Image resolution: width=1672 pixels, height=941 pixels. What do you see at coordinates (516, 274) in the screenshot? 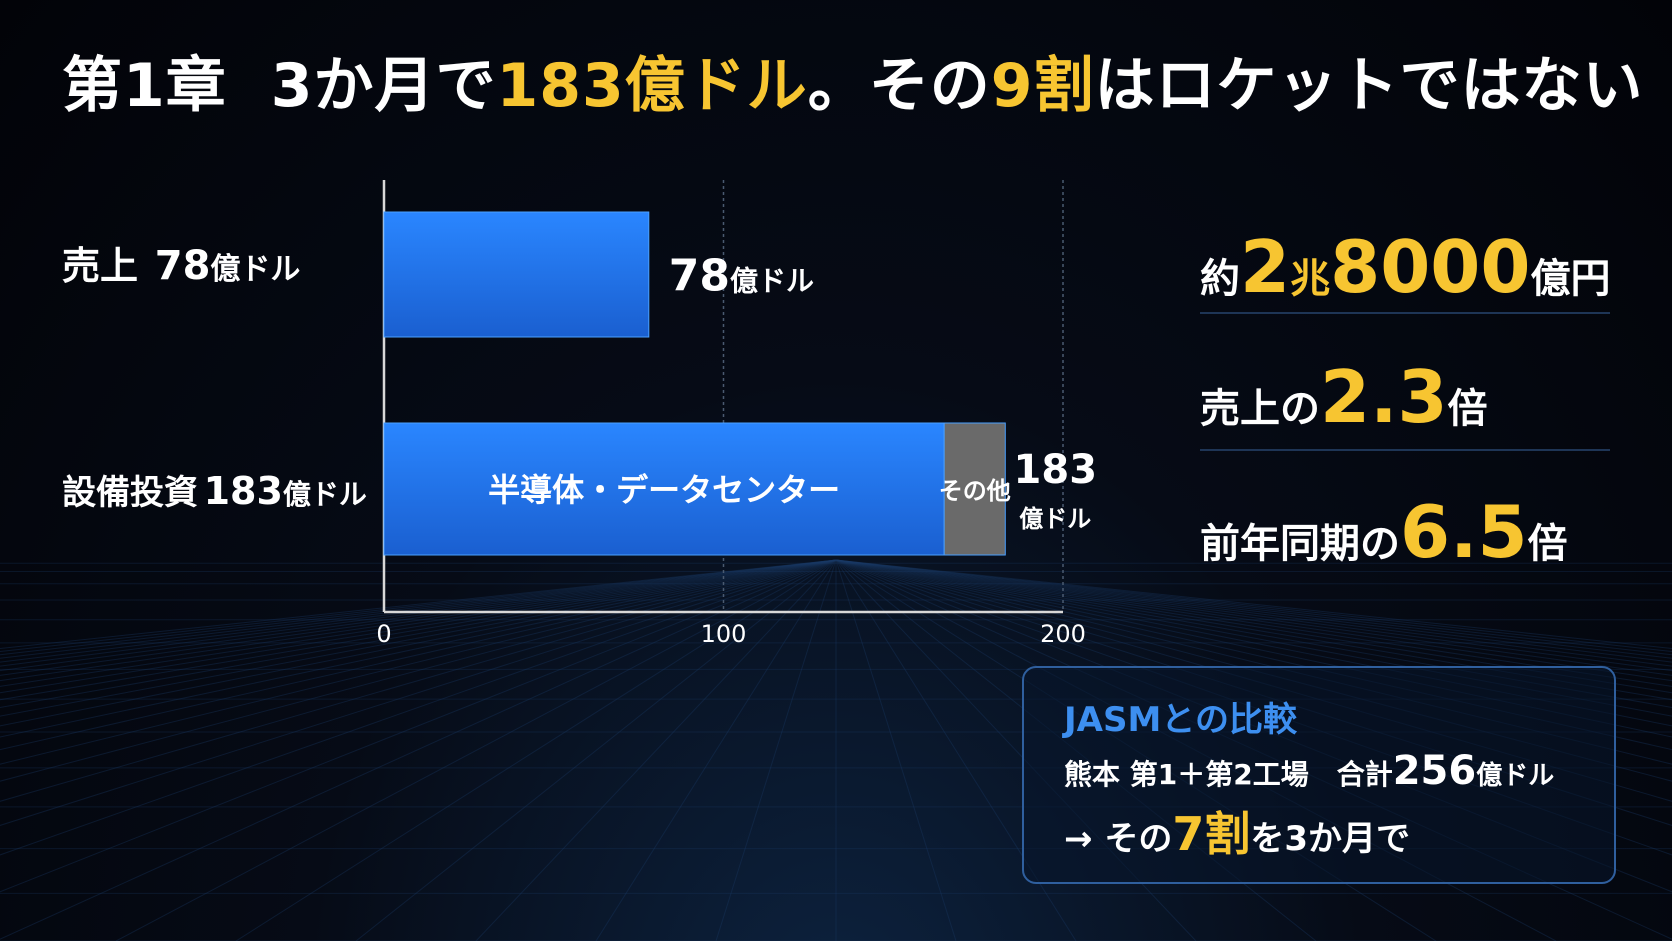
I see `bar-sales` at bounding box center [516, 274].